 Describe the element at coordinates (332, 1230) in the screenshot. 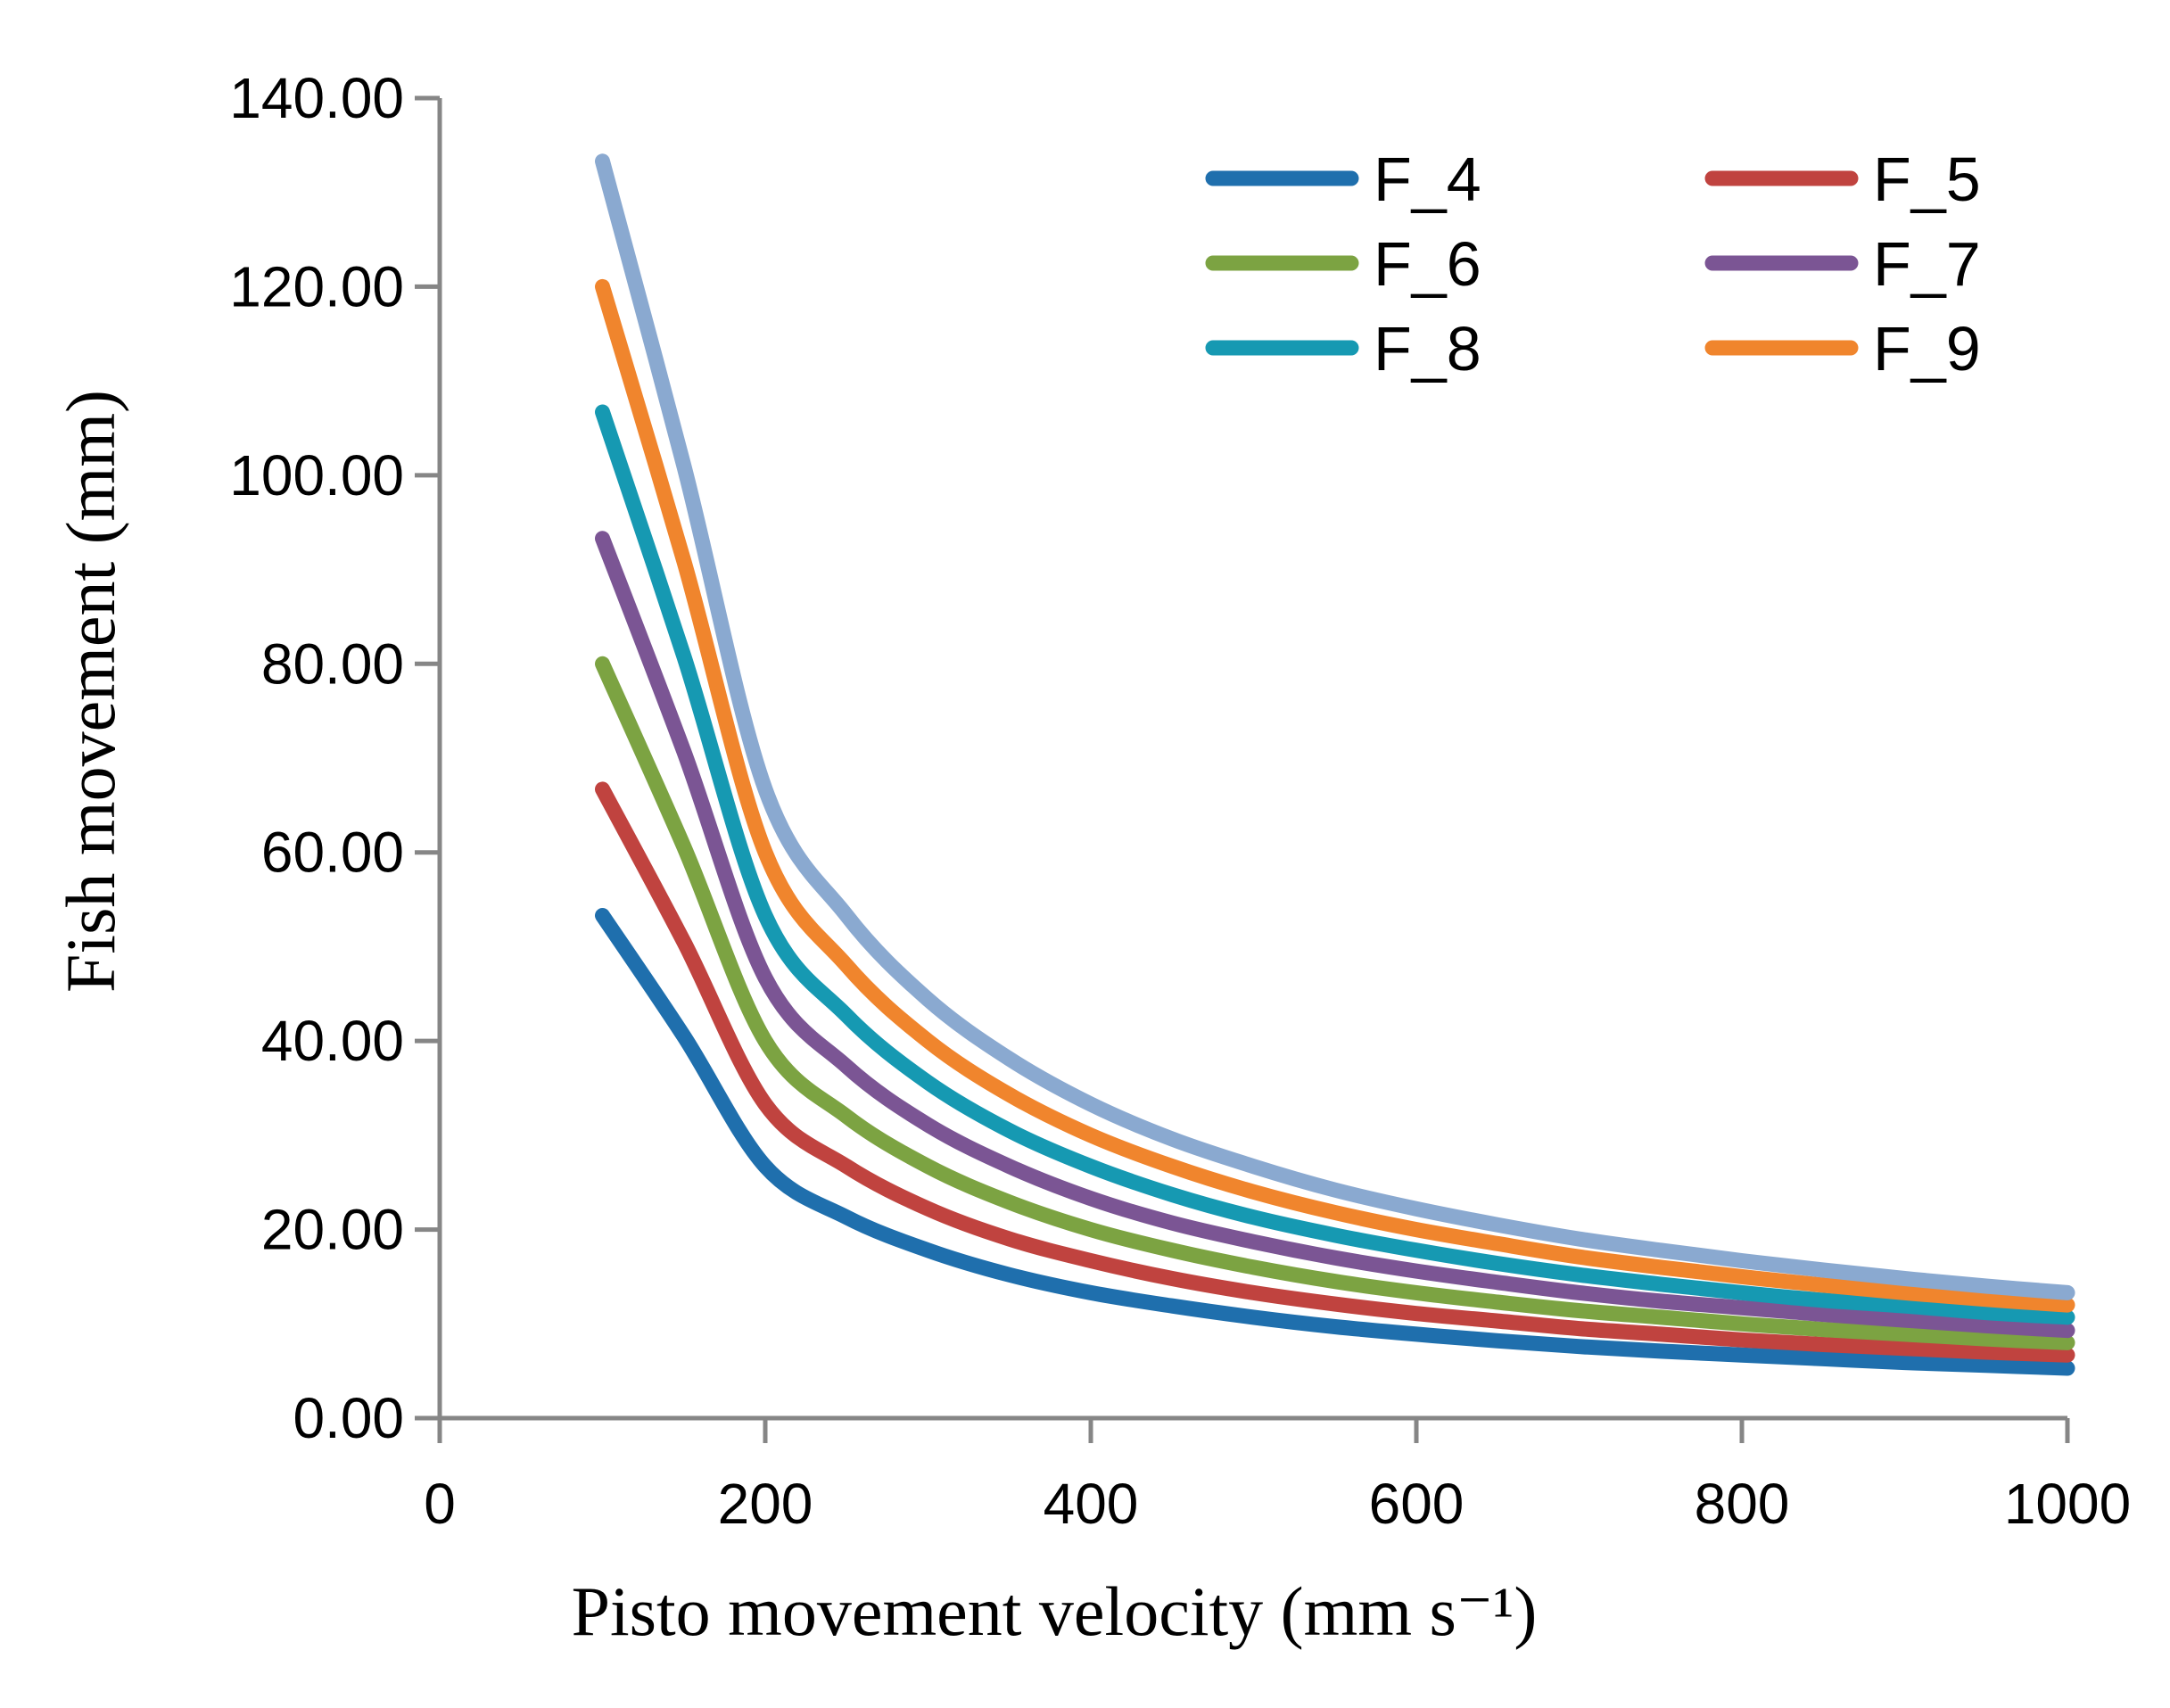

I see `y-tick-label: 20.00` at that location.